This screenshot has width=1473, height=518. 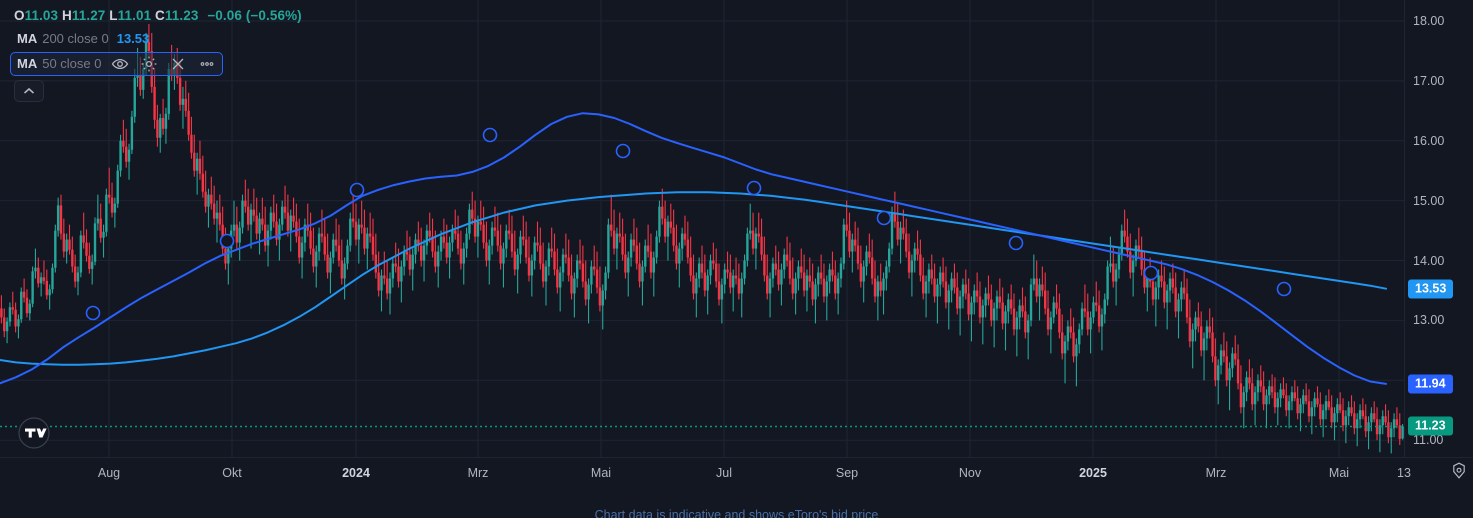 I want to click on price-tick: 18.00, so click(x=1429, y=20).